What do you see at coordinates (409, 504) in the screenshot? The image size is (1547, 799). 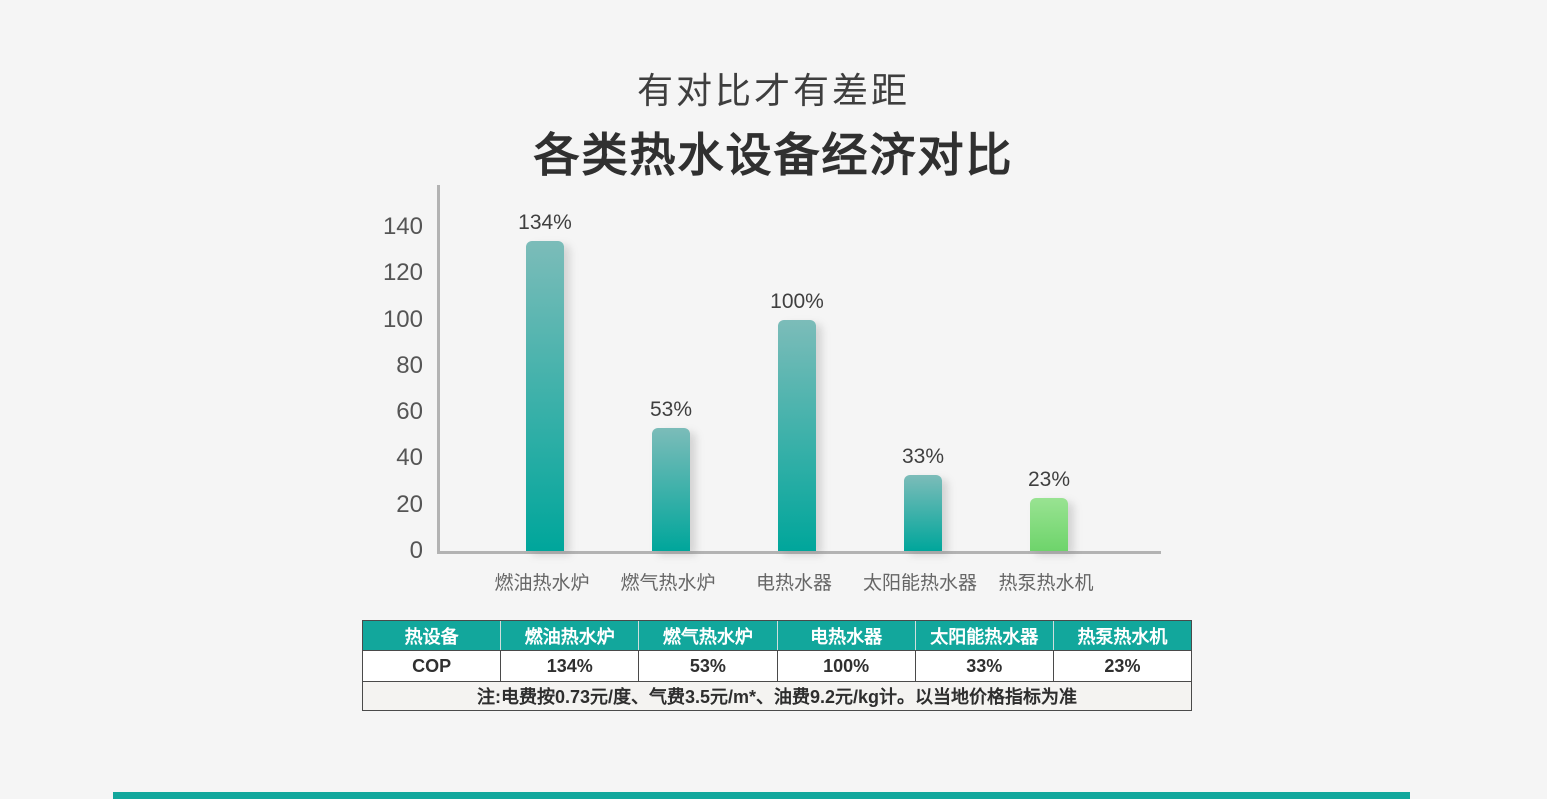 I see `y-tick-20: 20` at bounding box center [409, 504].